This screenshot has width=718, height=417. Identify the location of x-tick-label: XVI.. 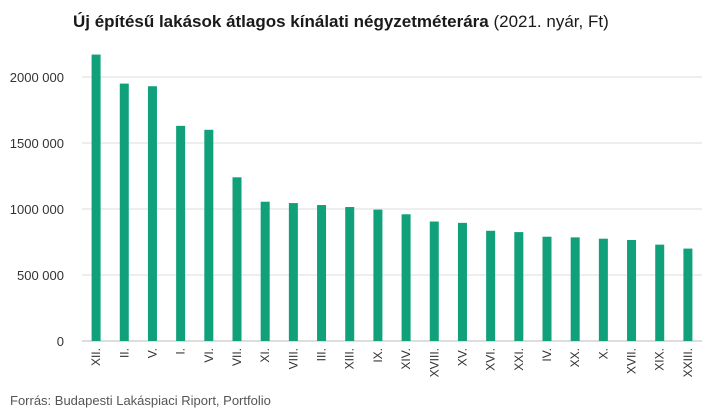
(491, 359).